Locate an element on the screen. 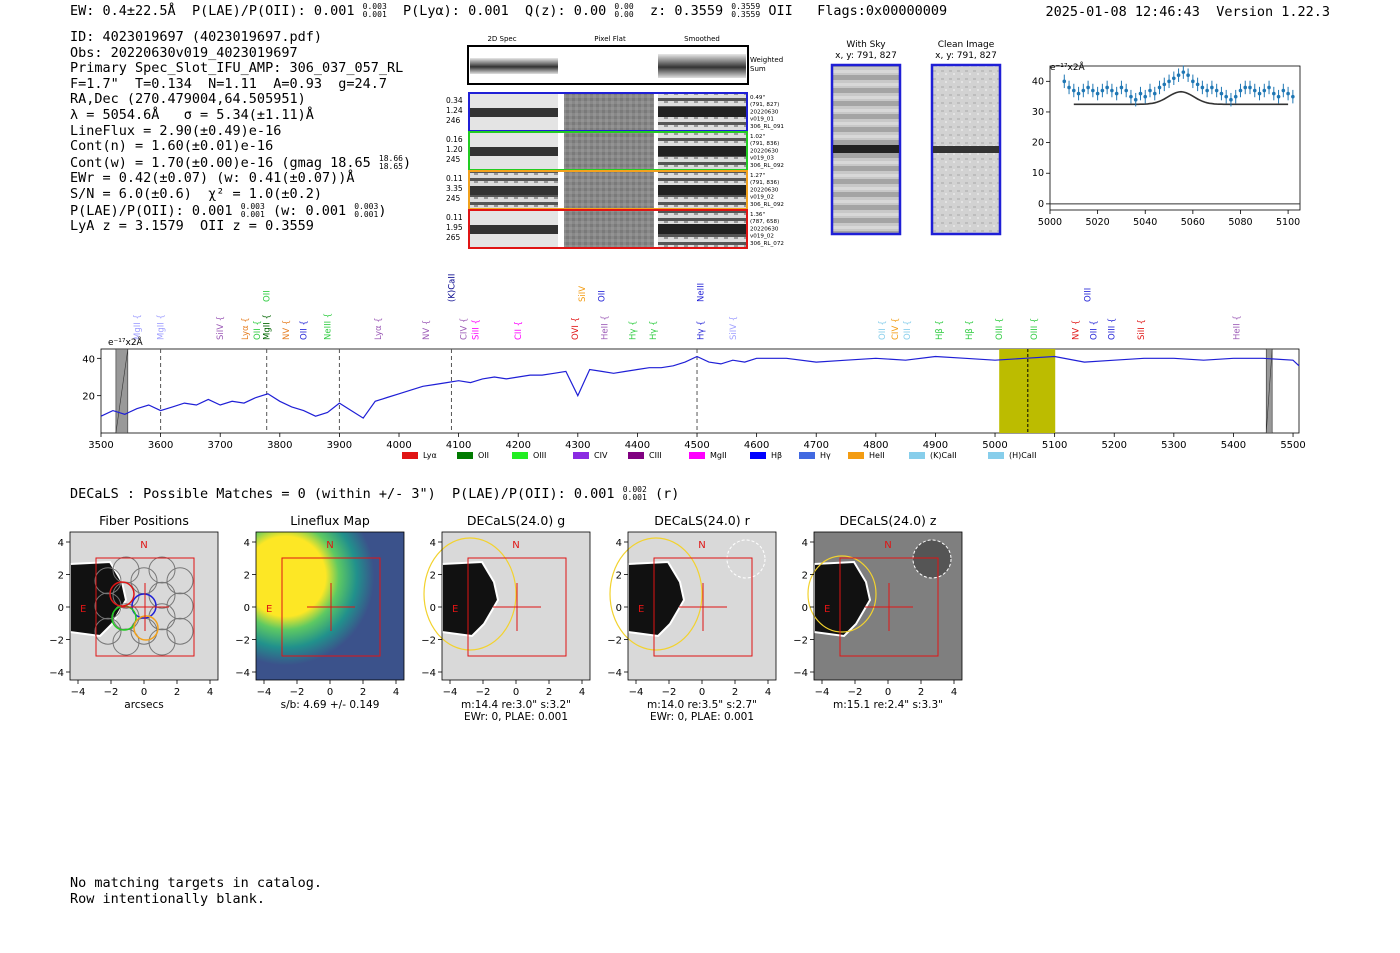  line-id-label: Lyα { is located at coordinates (246, 328).